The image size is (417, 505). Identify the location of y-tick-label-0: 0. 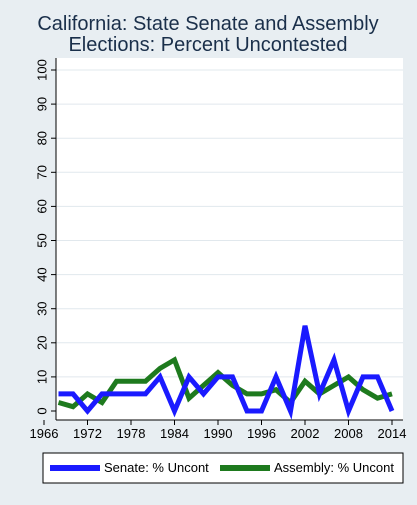
(42, 410).